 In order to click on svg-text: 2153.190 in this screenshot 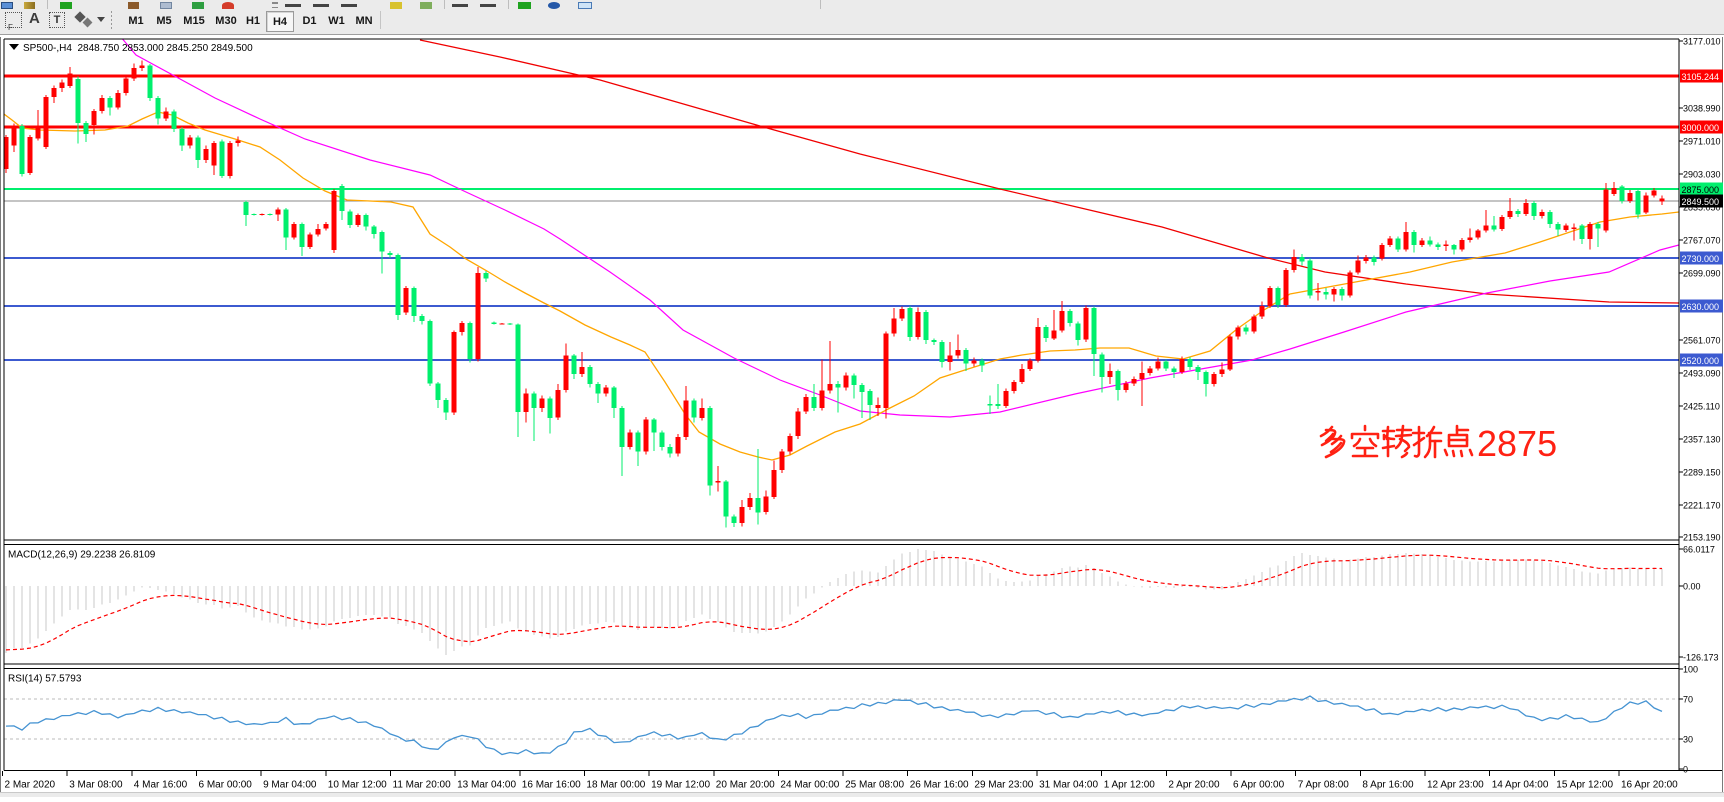, I will do `click(1702, 538)`.